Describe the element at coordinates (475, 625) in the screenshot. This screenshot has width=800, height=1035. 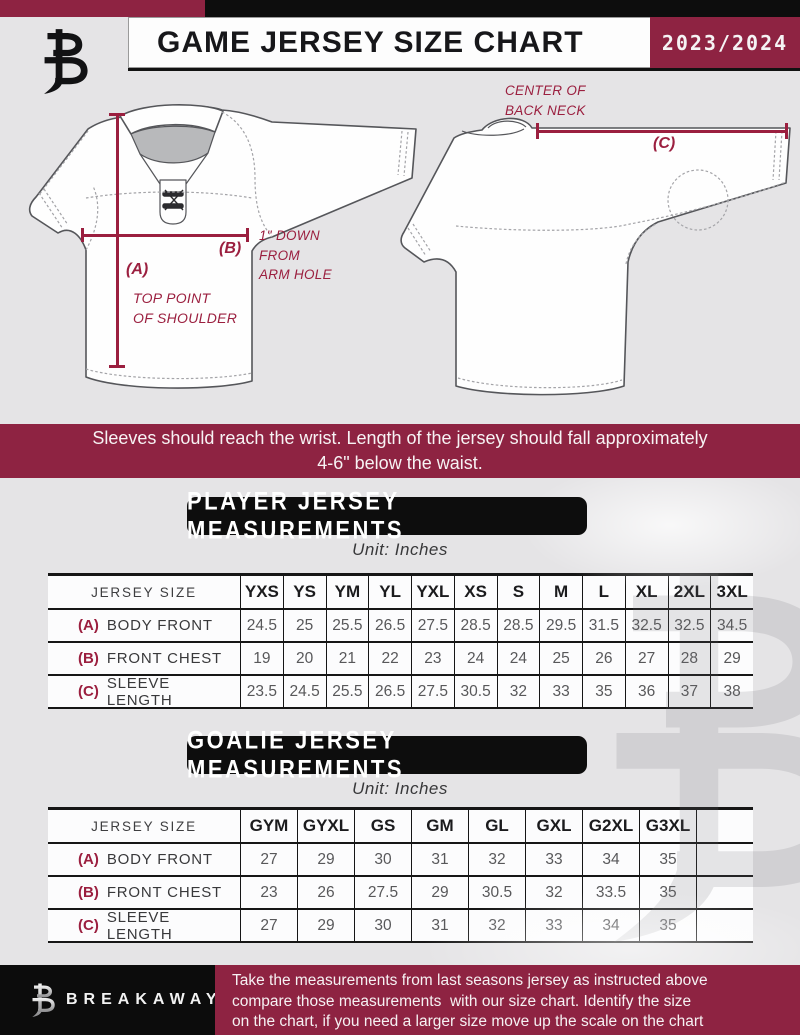
I see `value-cell: 28.5` at that location.